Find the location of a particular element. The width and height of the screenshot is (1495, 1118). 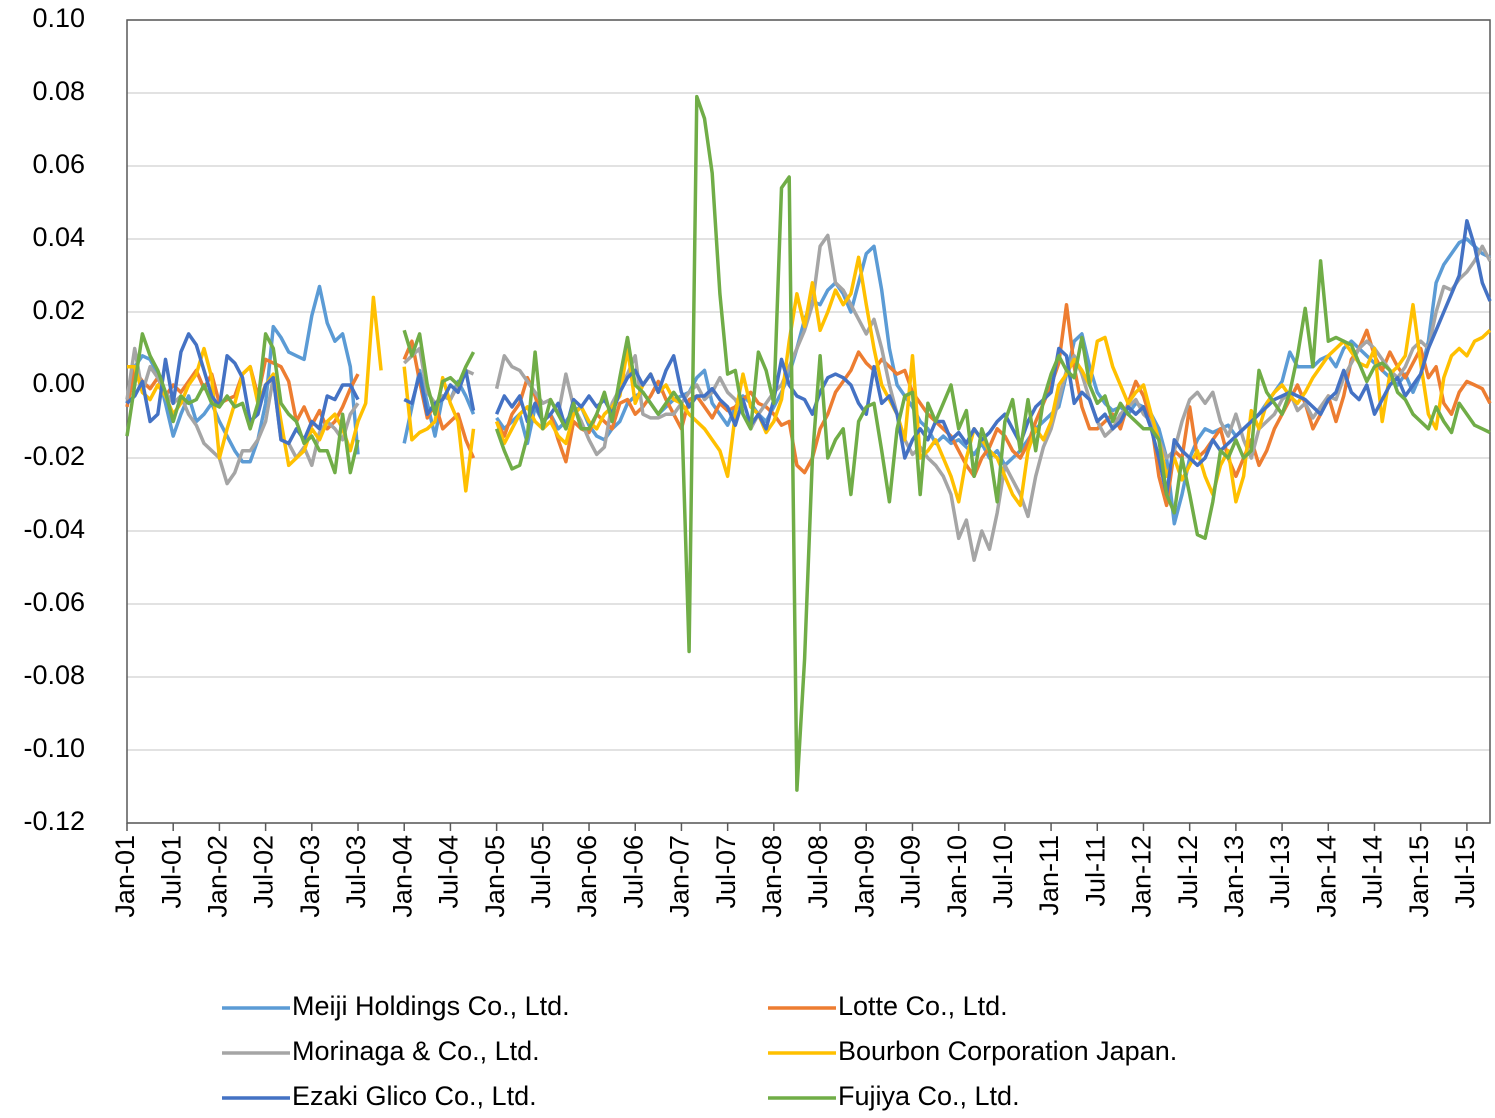

x-tick-label: Jul-09 is located at coordinates (911, 872).